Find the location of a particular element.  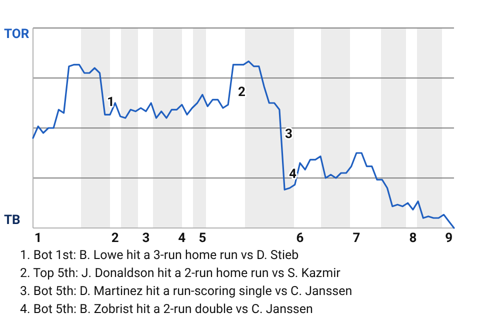

annotation: 4 is located at coordinates (293, 174).